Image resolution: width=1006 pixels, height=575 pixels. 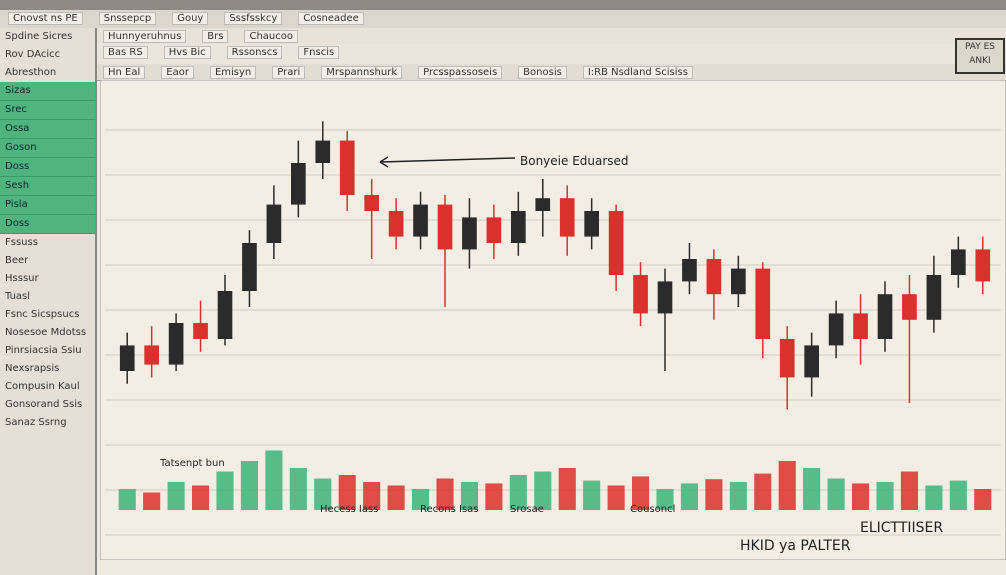 I want to click on title-bar, so click(x=503, y=5).